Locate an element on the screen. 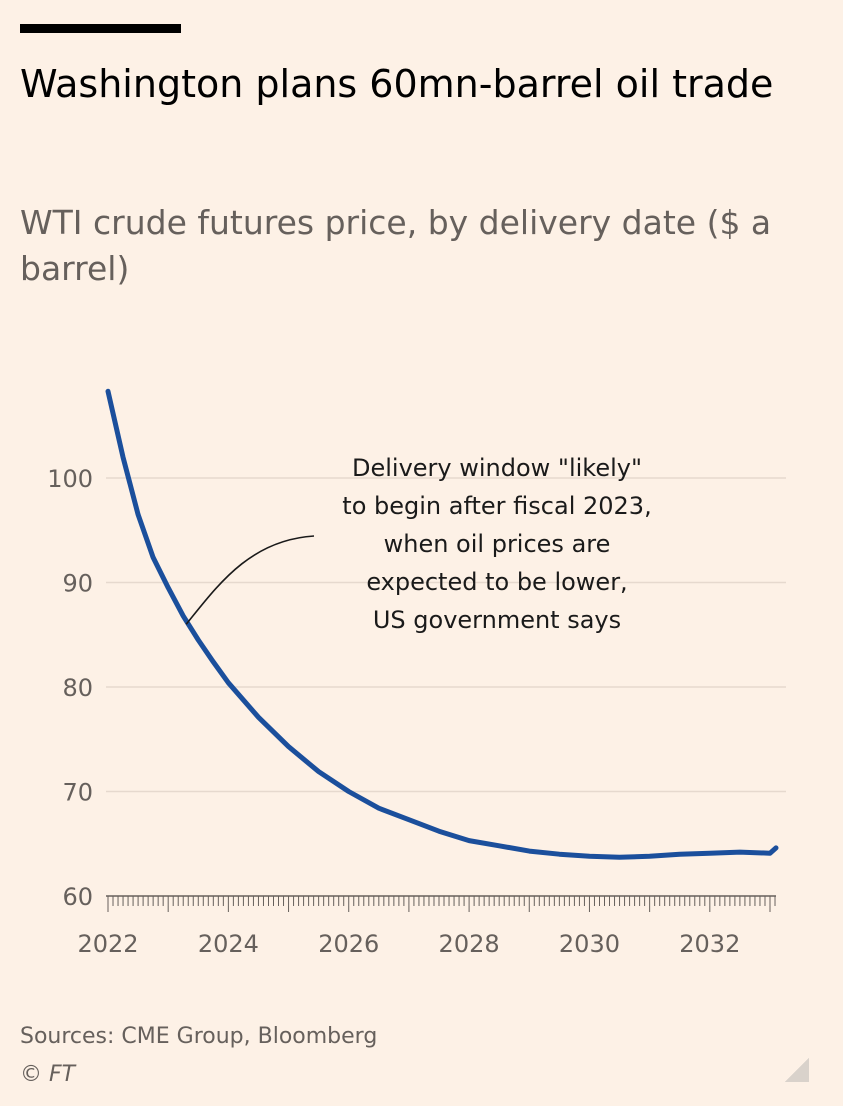  x-tick-label-2030: 2030 is located at coordinates (589, 944).